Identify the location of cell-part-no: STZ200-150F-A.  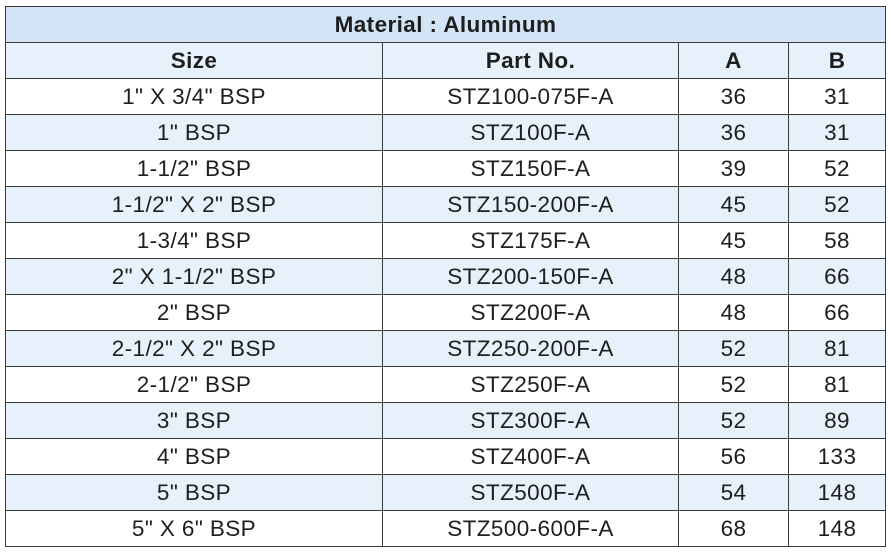
(530, 276).